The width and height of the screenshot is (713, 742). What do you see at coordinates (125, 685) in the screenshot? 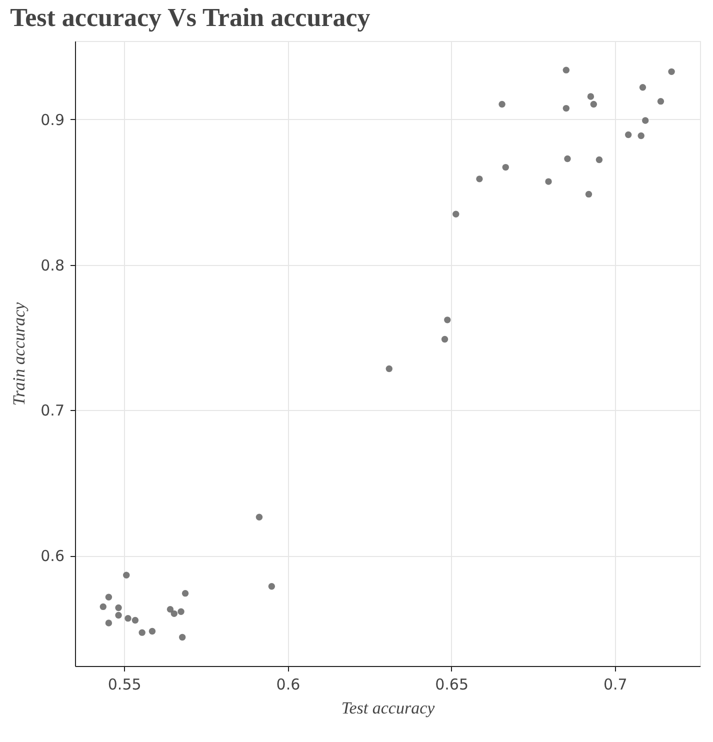
I see `x-tick-label: 0.55` at bounding box center [125, 685].